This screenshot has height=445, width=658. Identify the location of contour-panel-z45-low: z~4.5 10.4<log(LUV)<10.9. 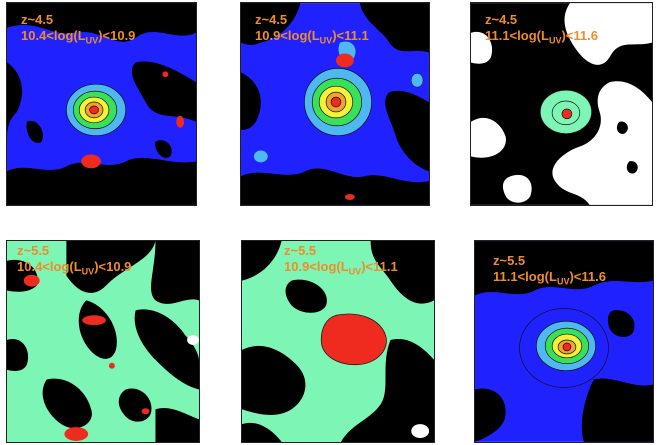
(101, 104).